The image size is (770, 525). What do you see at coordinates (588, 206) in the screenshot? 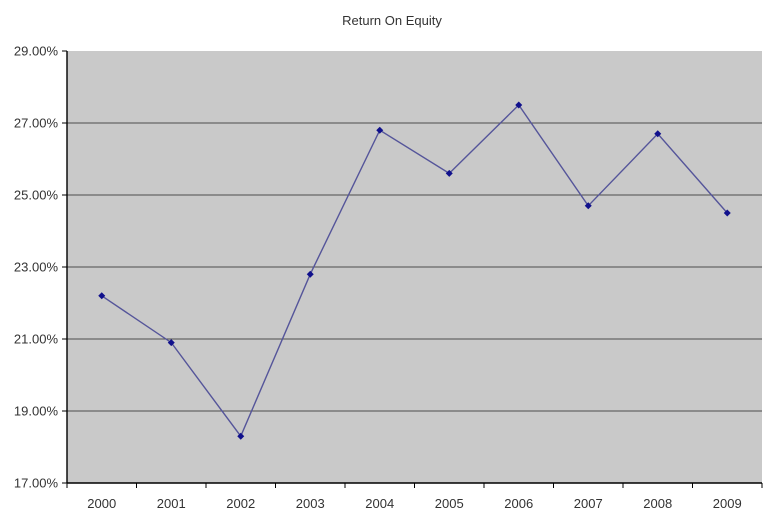
I see `data-point-2007` at bounding box center [588, 206].